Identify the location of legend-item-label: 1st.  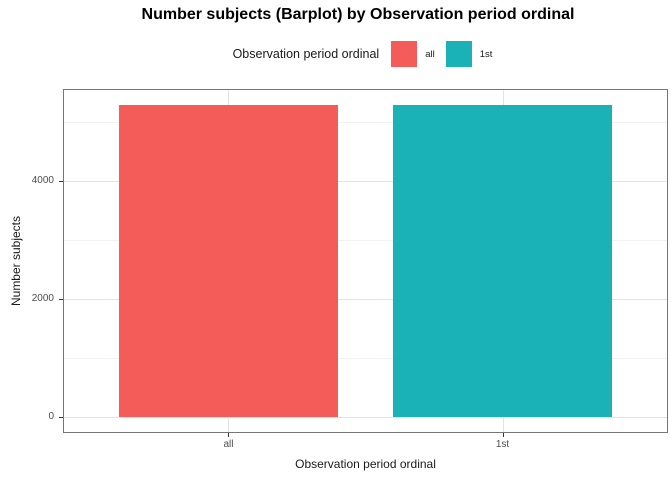
(486, 54).